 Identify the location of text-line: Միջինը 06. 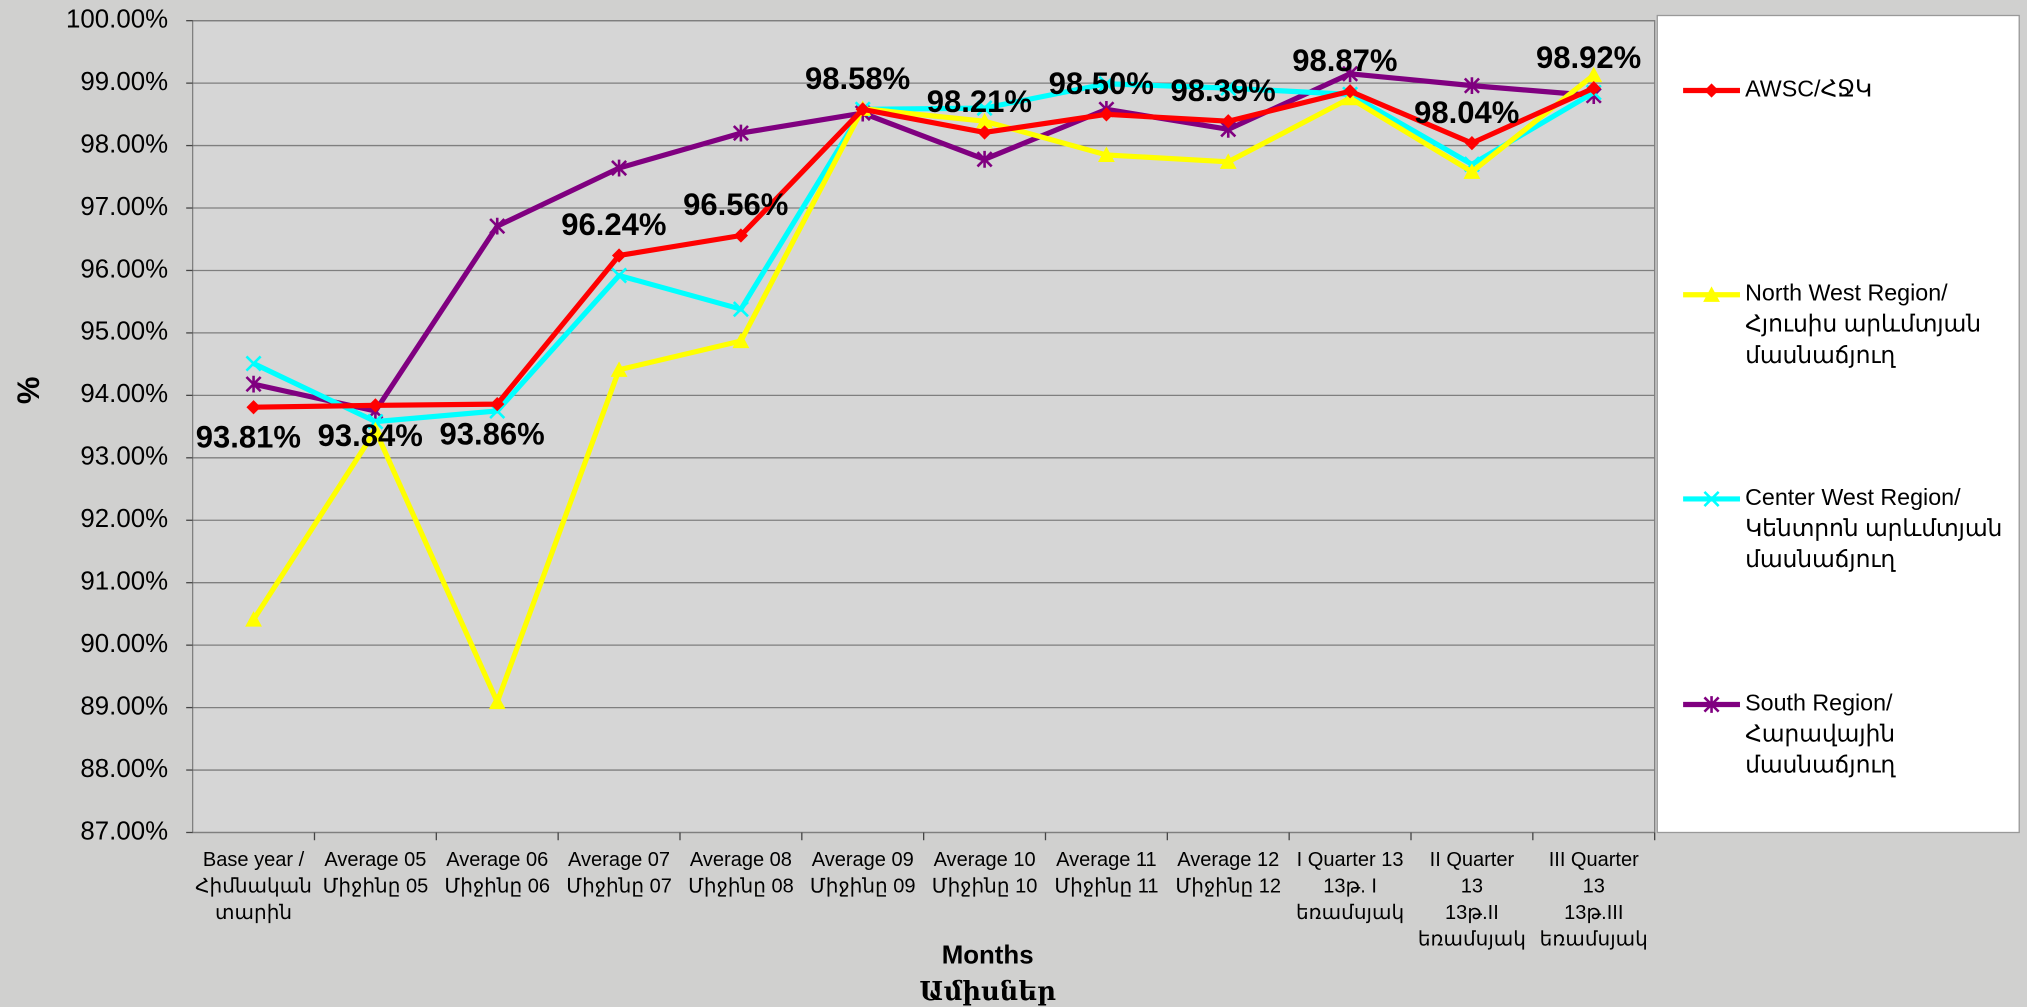
(497, 887).